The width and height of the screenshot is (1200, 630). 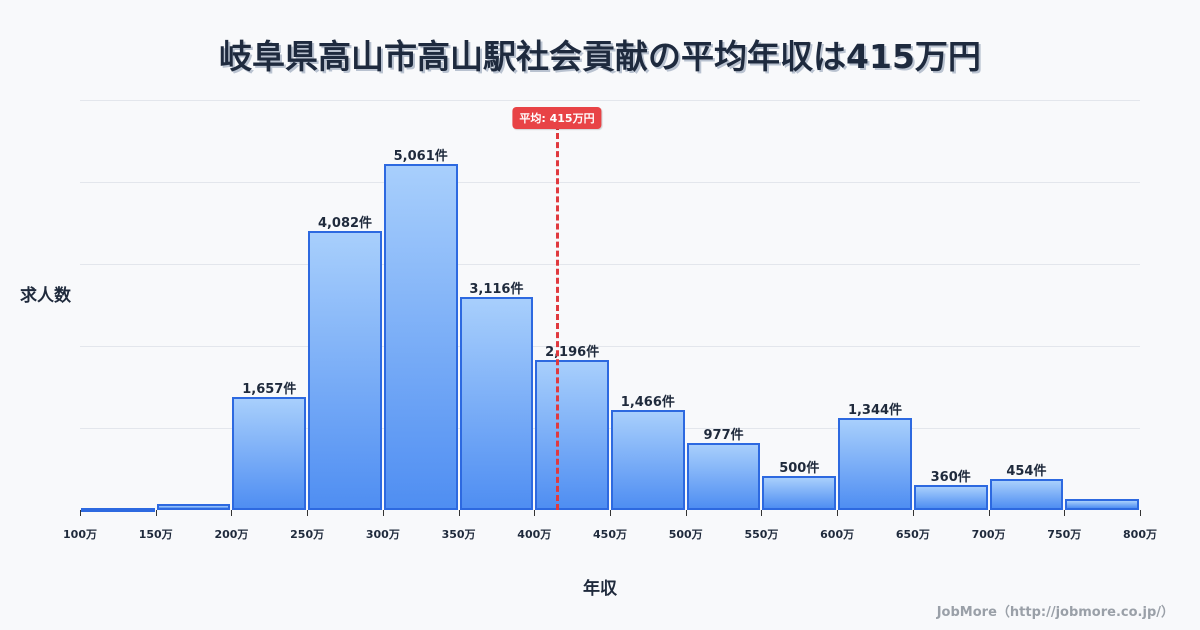 I want to click on bar-value-label: 454件, so click(x=1026, y=471).